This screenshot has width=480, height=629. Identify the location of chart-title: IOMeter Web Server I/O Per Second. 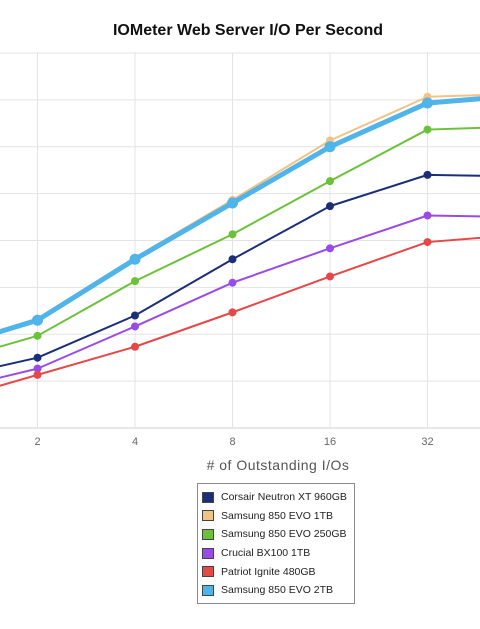
(248, 30).